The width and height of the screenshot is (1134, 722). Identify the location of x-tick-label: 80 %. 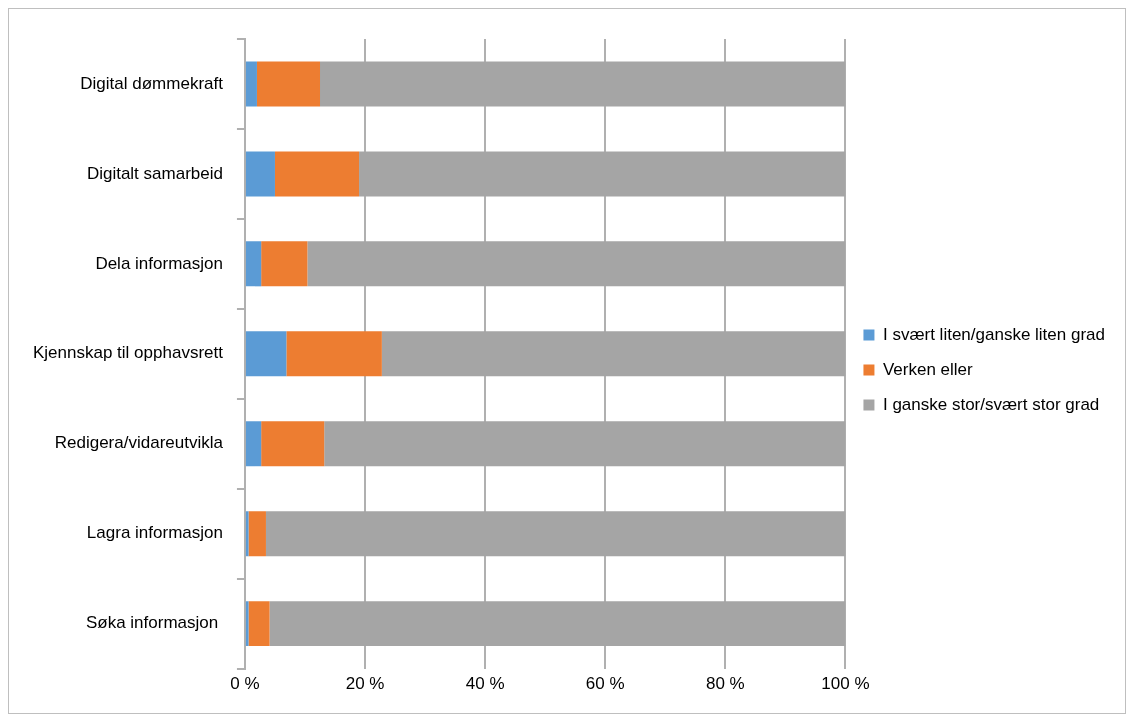
(725, 684).